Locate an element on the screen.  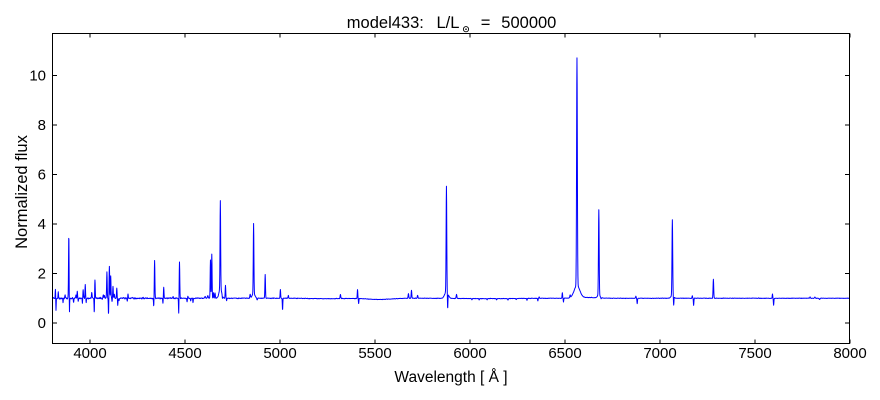
svg-text: 8 is located at coordinates (42, 125).